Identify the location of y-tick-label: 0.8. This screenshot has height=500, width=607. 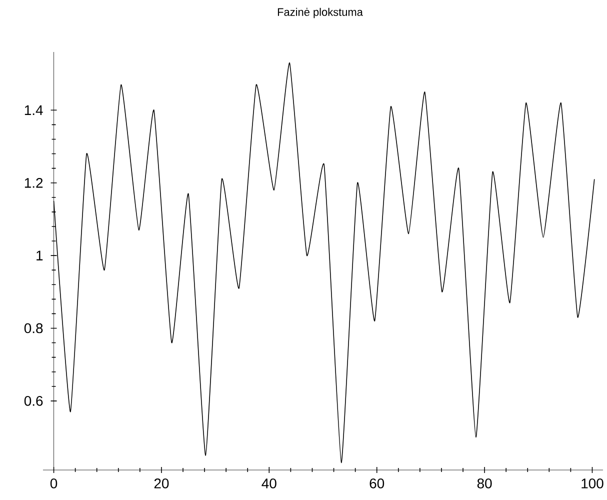
(33, 328).